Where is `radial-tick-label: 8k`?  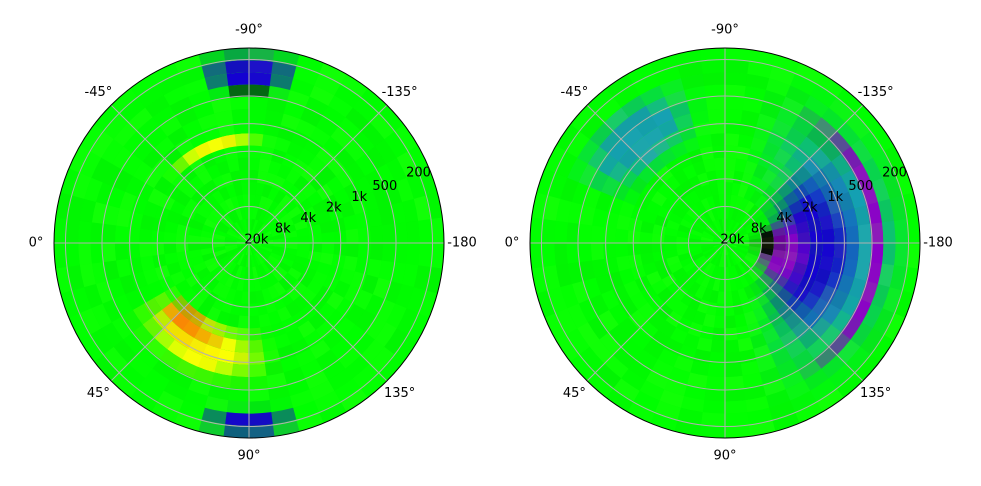
radial-tick-label: 8k is located at coordinates (283, 229).